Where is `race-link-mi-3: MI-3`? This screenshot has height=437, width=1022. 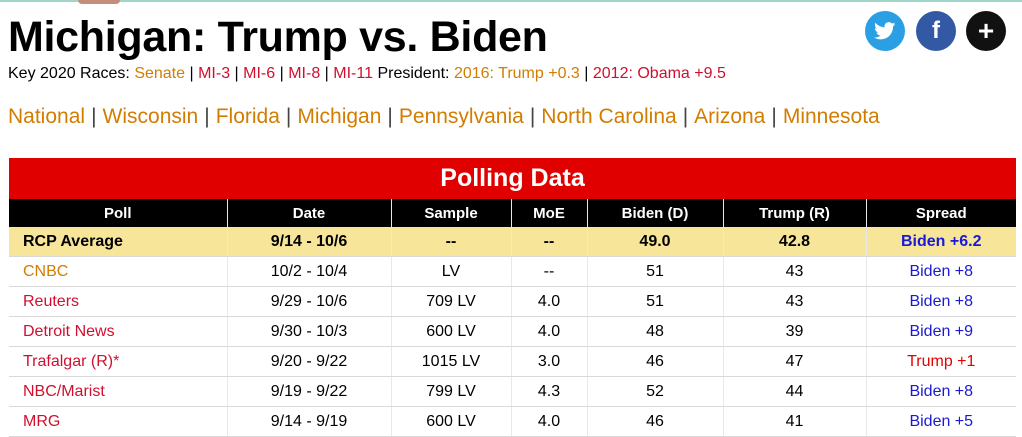 race-link-mi-3: MI-3 is located at coordinates (214, 73).